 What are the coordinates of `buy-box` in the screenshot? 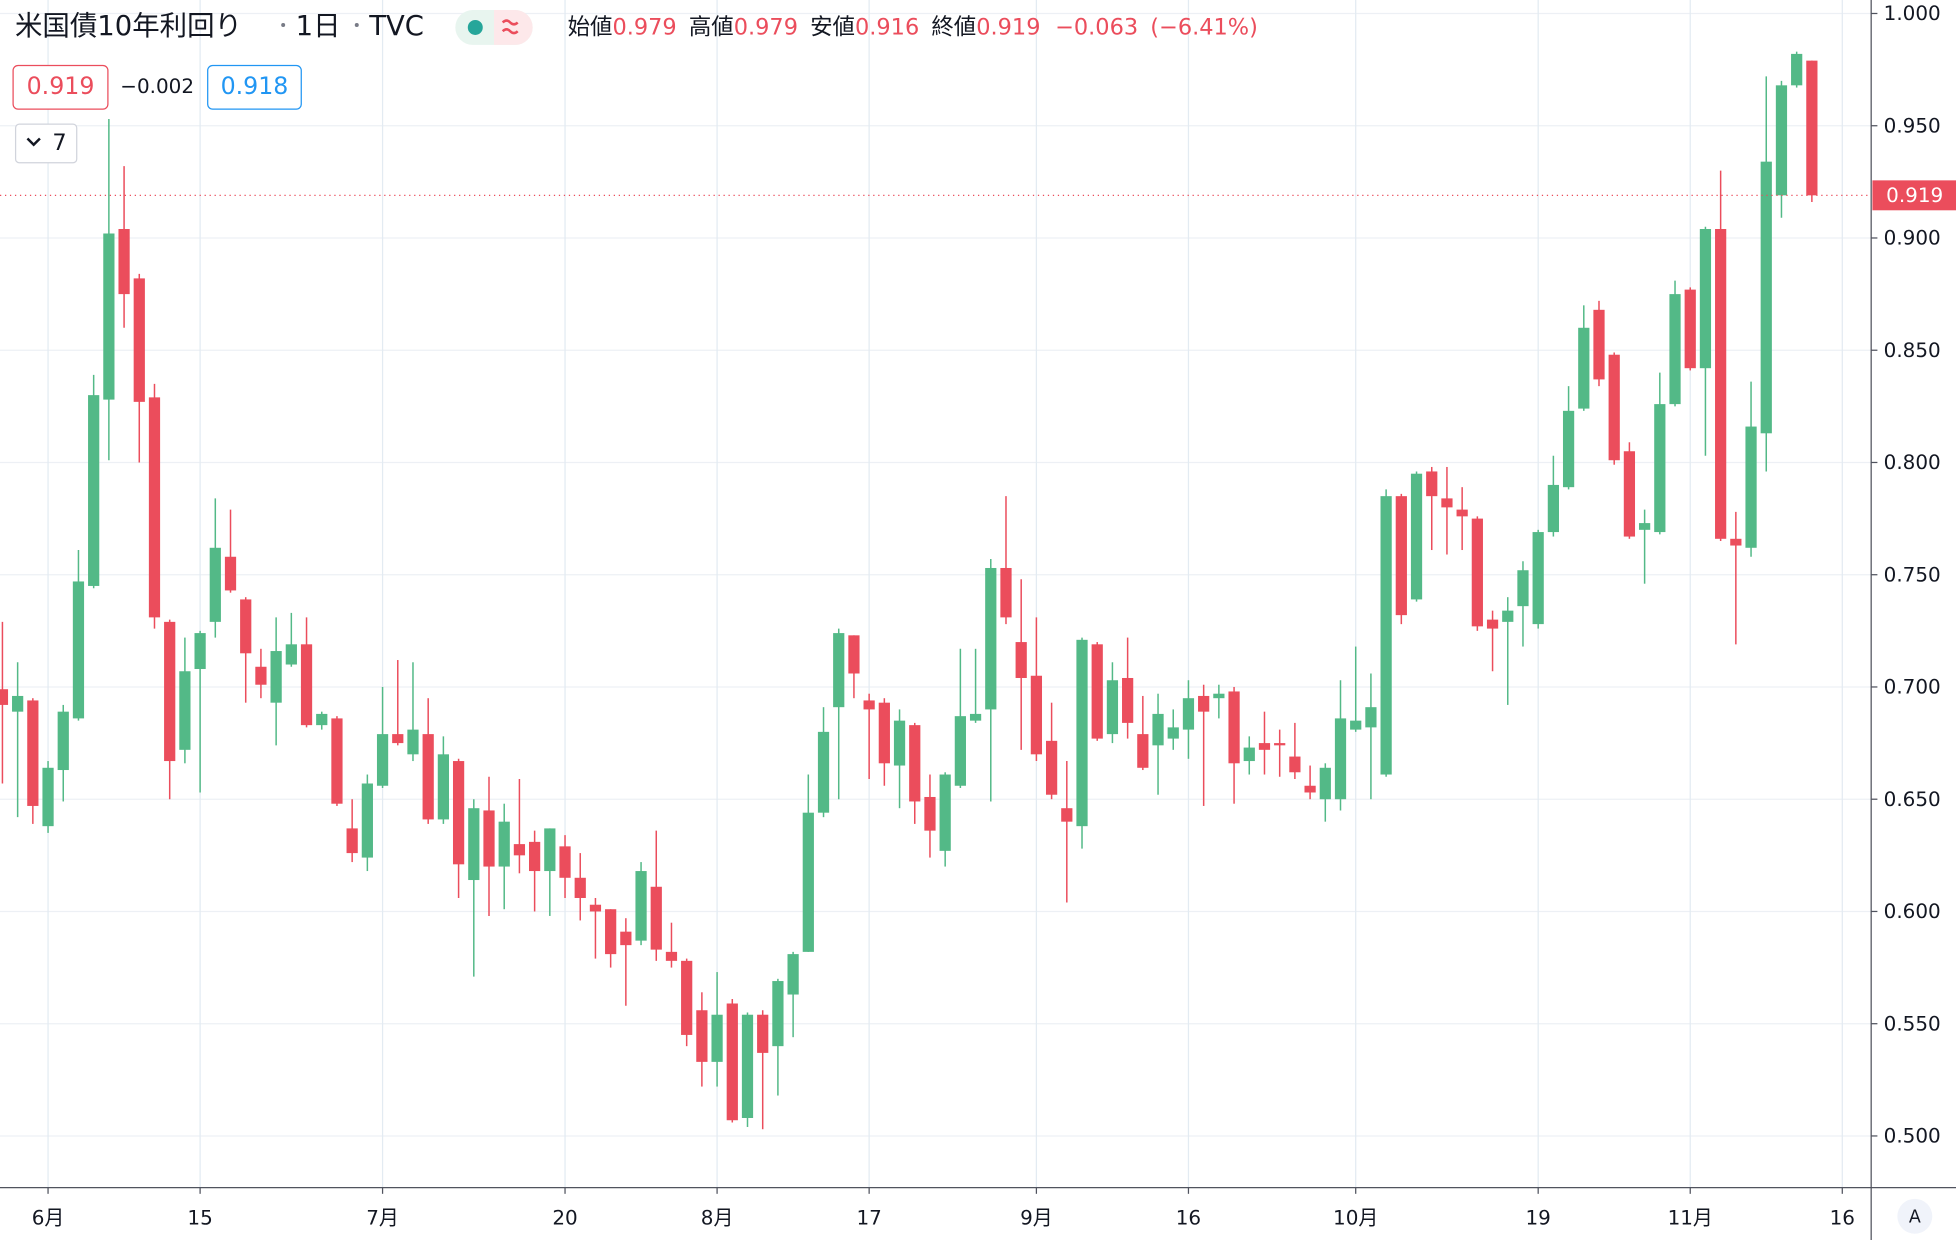 It's located at (254, 87).